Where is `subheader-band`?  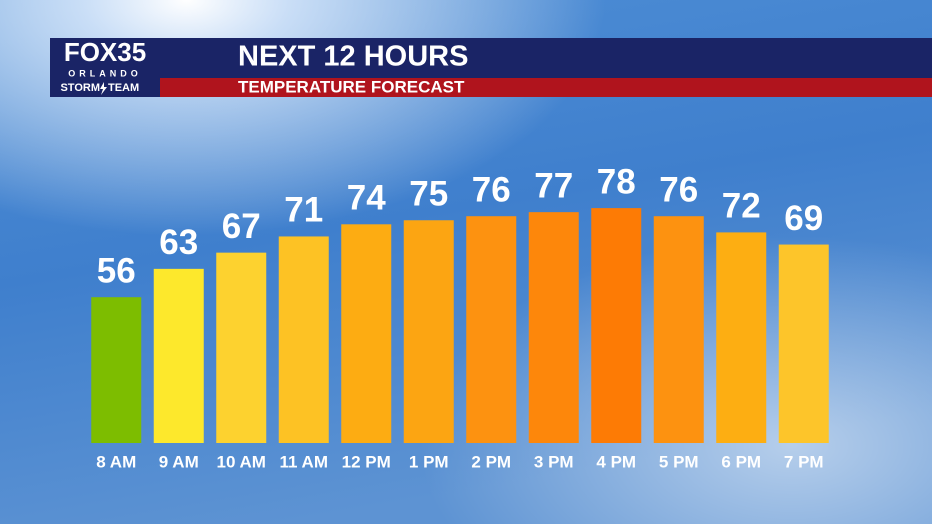
subheader-band is located at coordinates (491, 87).